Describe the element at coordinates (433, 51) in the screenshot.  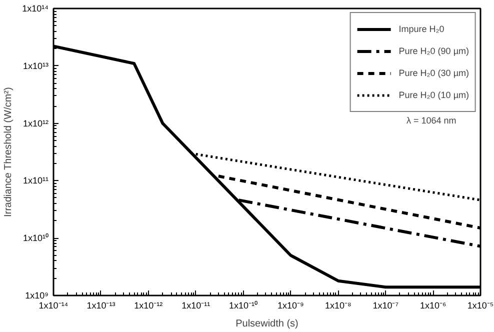
I see `legend-label: Pure H₂0 (90 µm)` at that location.